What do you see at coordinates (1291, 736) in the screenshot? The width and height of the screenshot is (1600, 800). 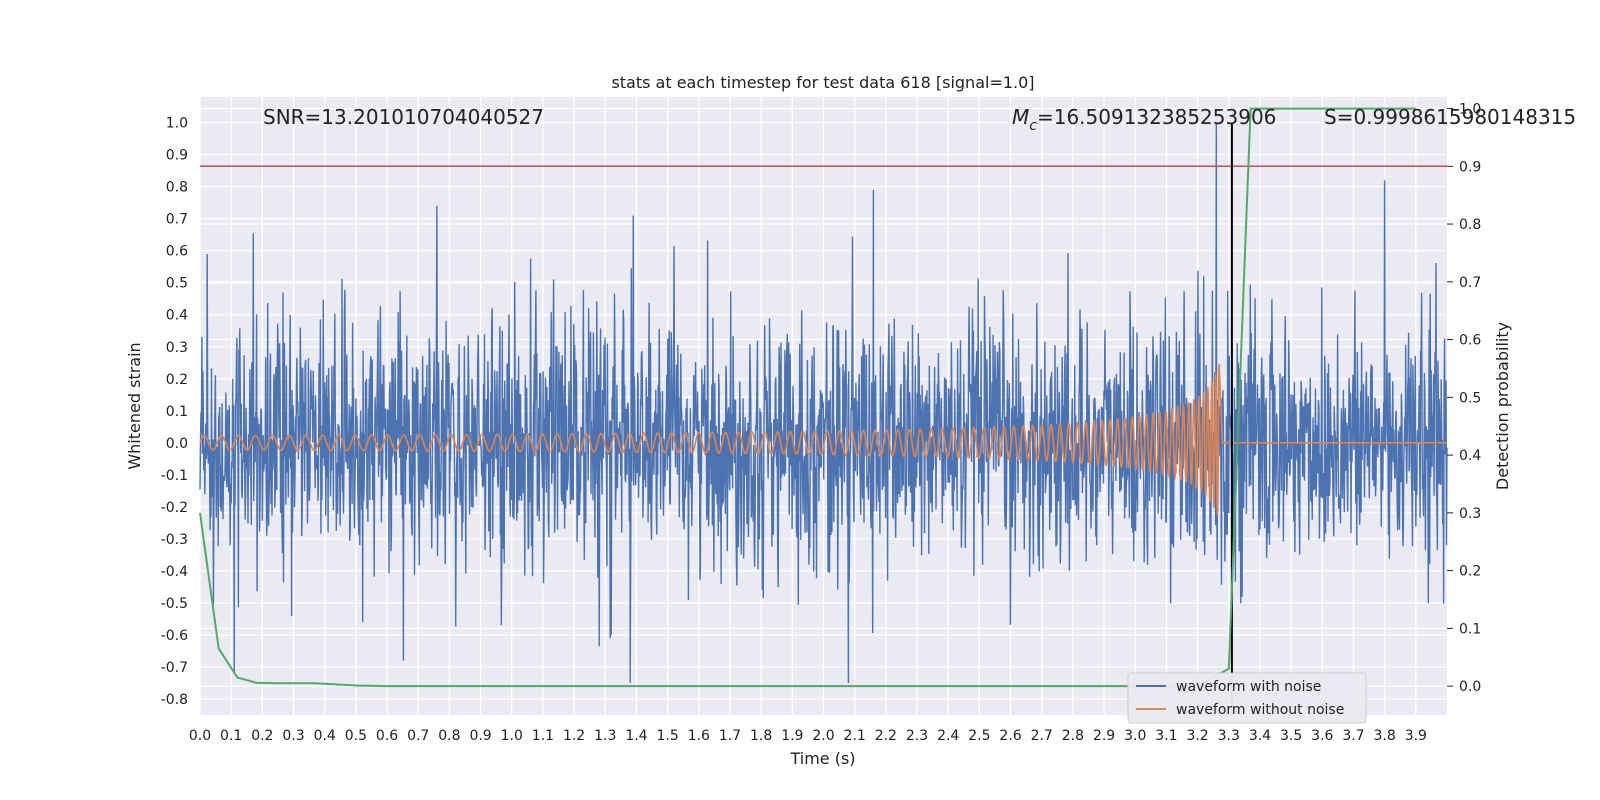 I see `x-tick-label: 3.5` at bounding box center [1291, 736].